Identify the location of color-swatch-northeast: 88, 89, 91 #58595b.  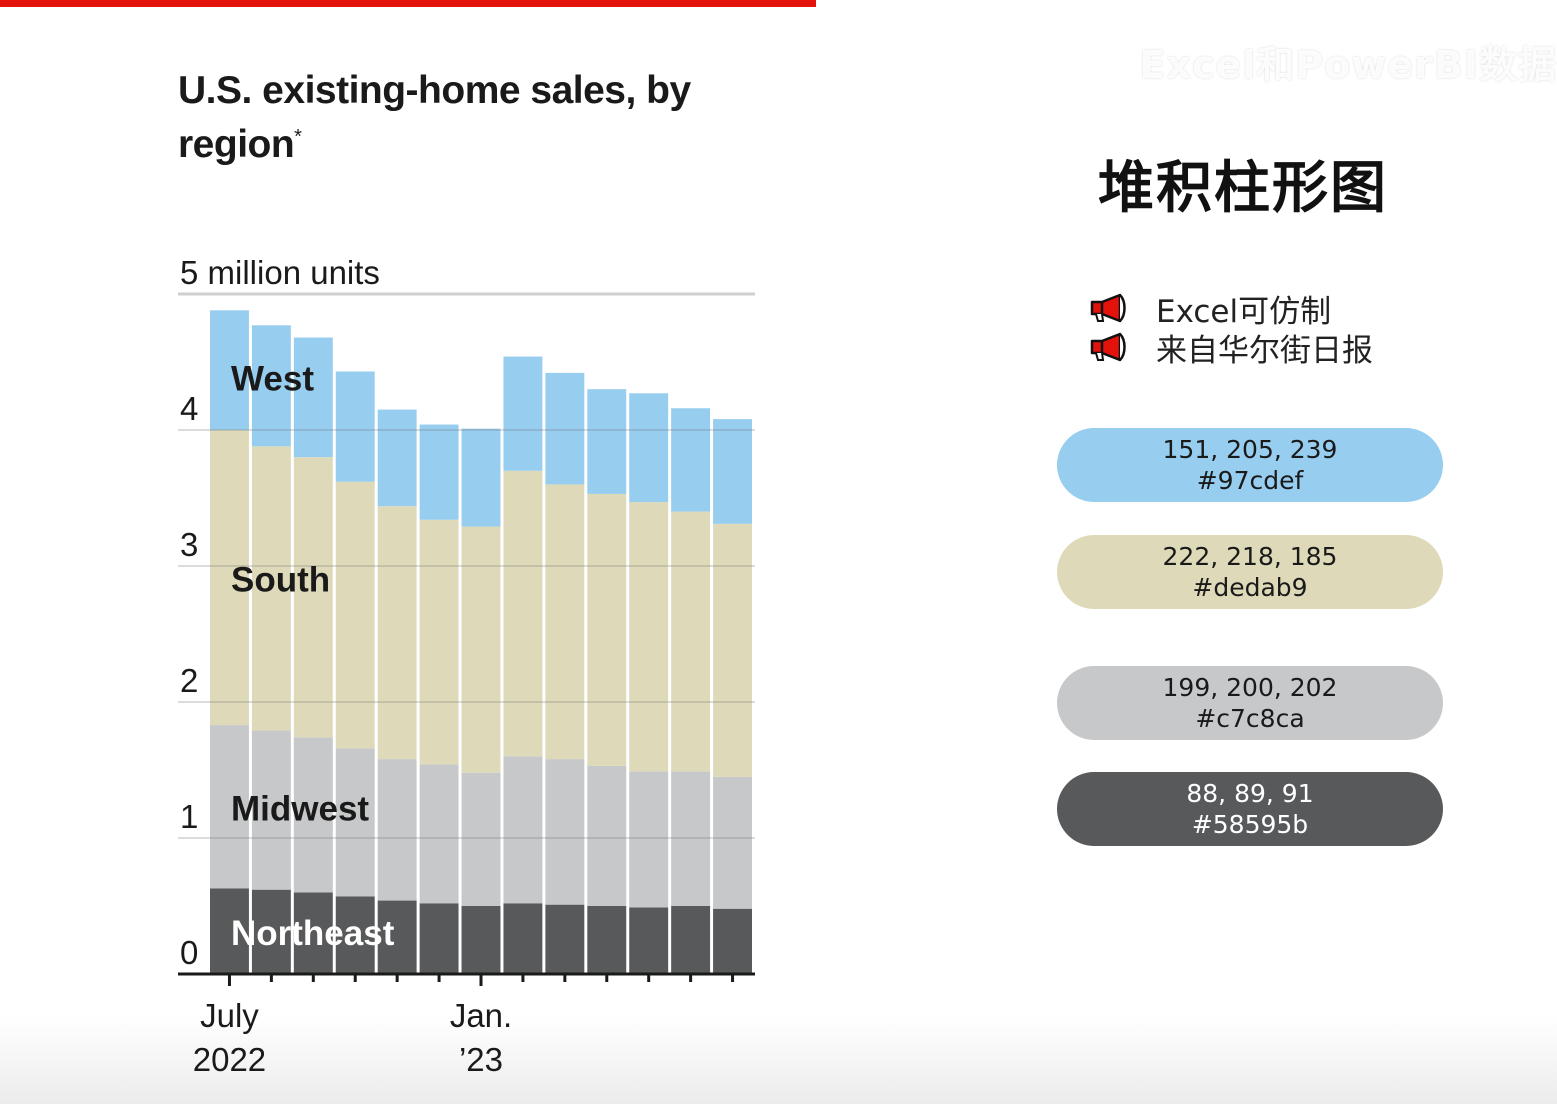
(1250, 809).